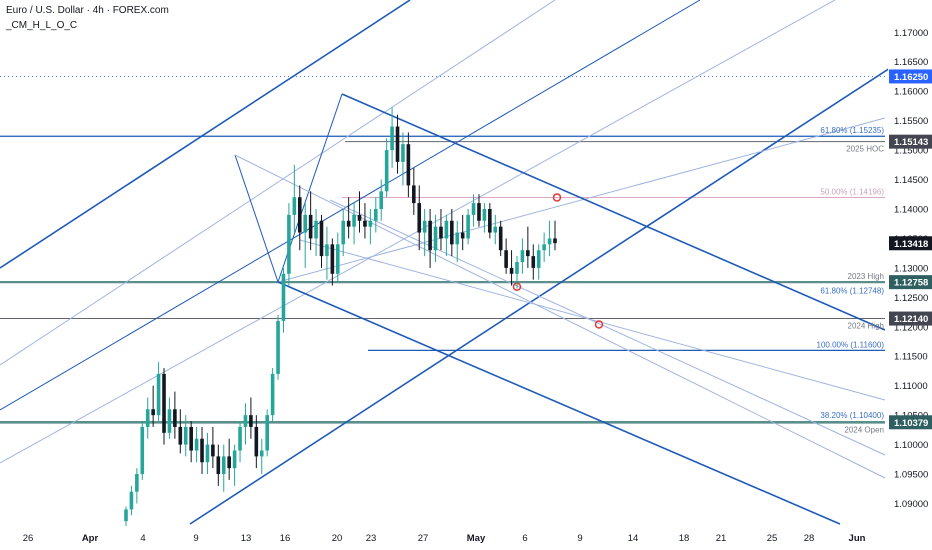 The width and height of the screenshot is (932, 550). I want to click on price-badge-112140: 1.12140, so click(910, 318).